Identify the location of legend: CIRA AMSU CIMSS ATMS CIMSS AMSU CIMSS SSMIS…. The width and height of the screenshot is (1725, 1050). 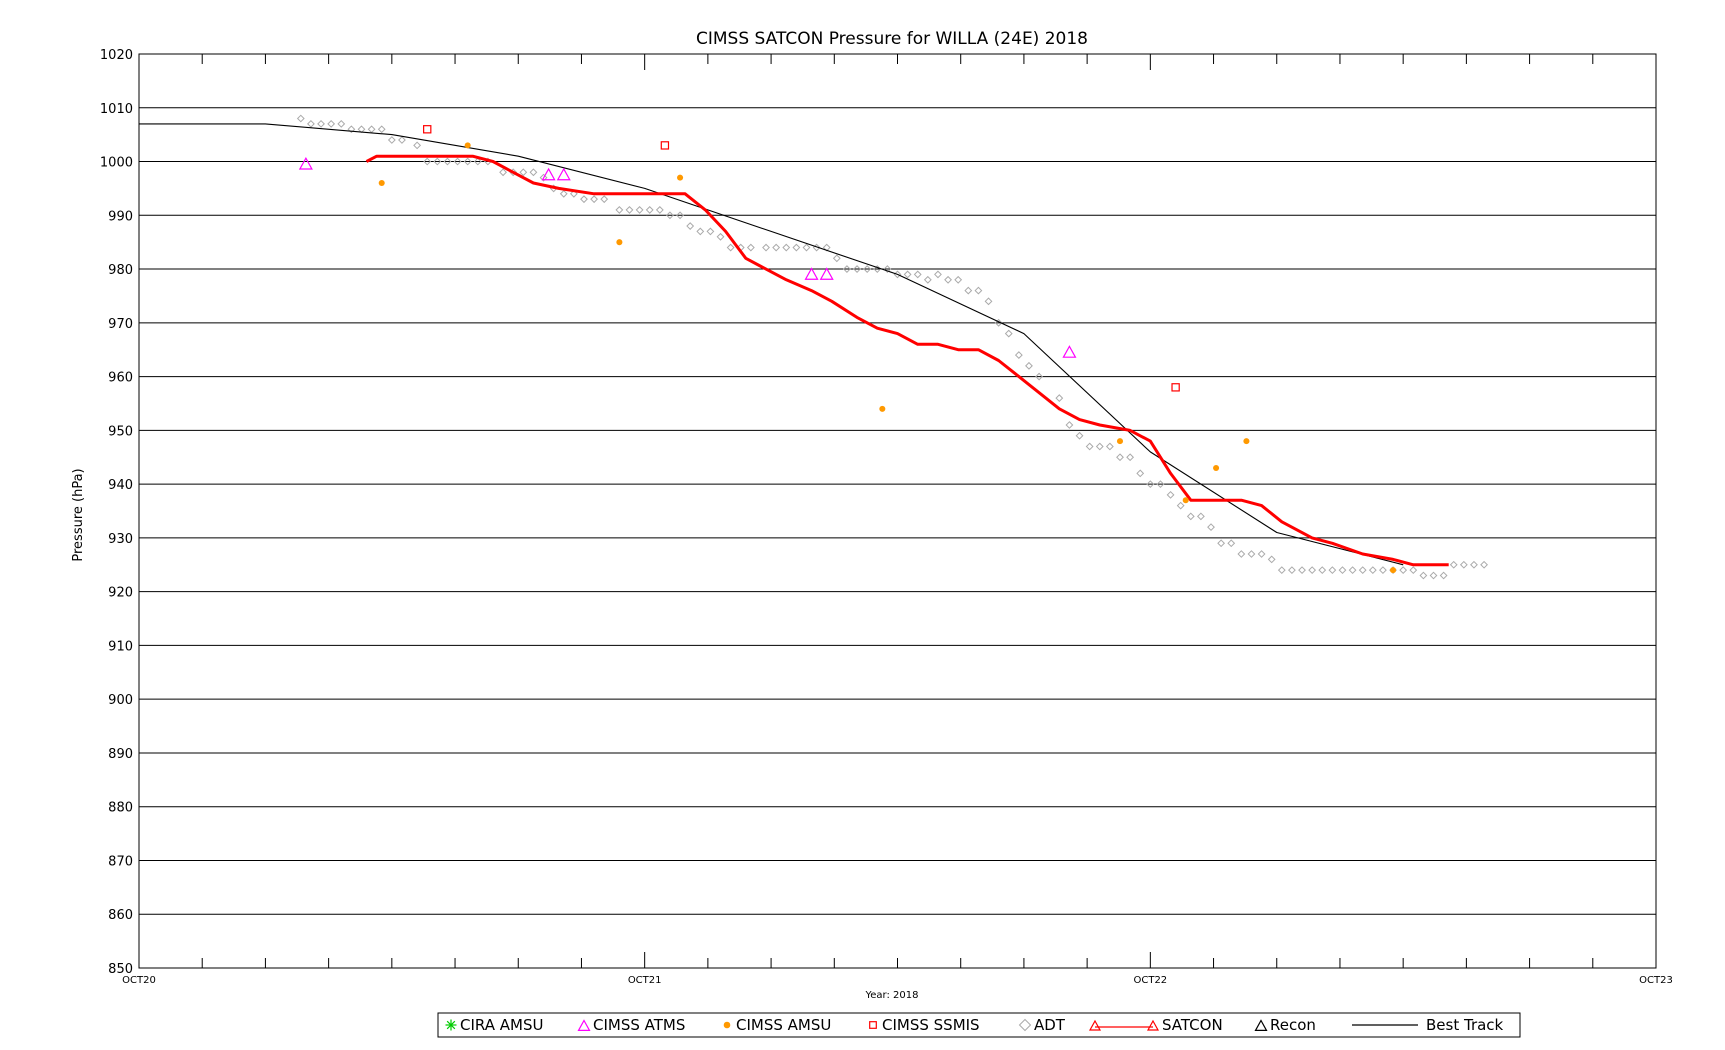
(979, 1025).